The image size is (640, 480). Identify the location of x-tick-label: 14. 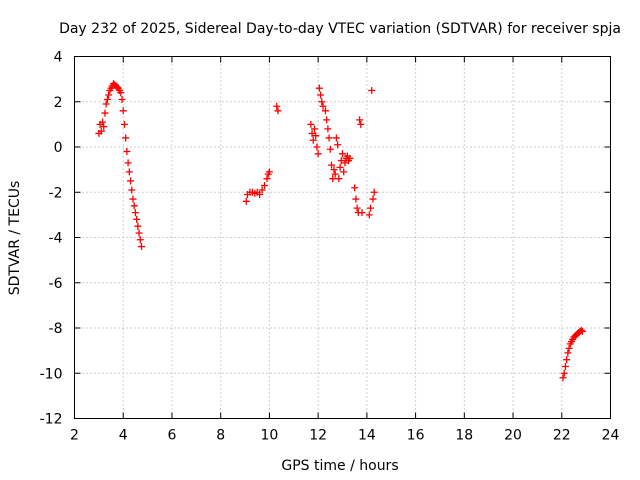
(367, 436).